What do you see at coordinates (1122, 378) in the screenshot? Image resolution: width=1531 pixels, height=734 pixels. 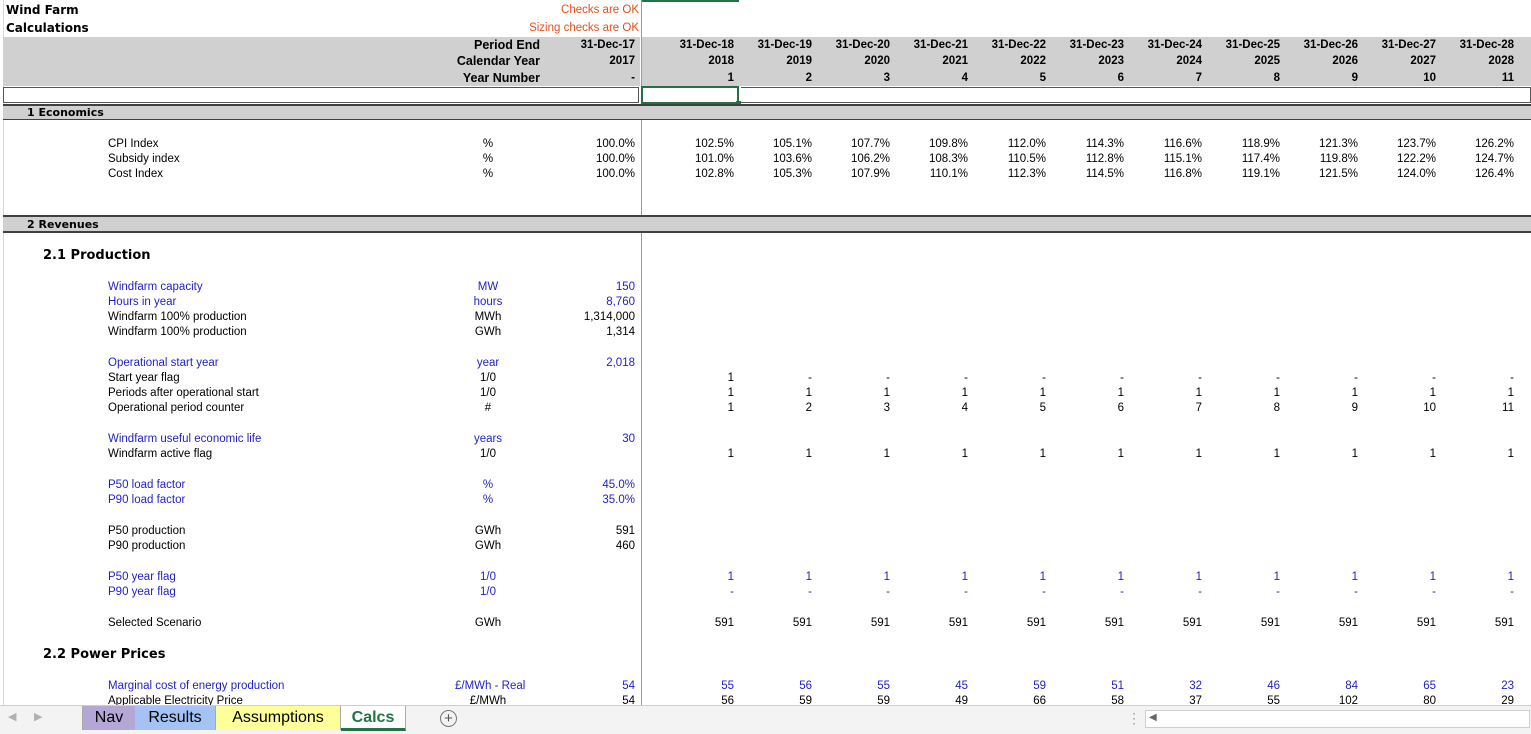 I see `row-value-col-6: -` at bounding box center [1122, 378].